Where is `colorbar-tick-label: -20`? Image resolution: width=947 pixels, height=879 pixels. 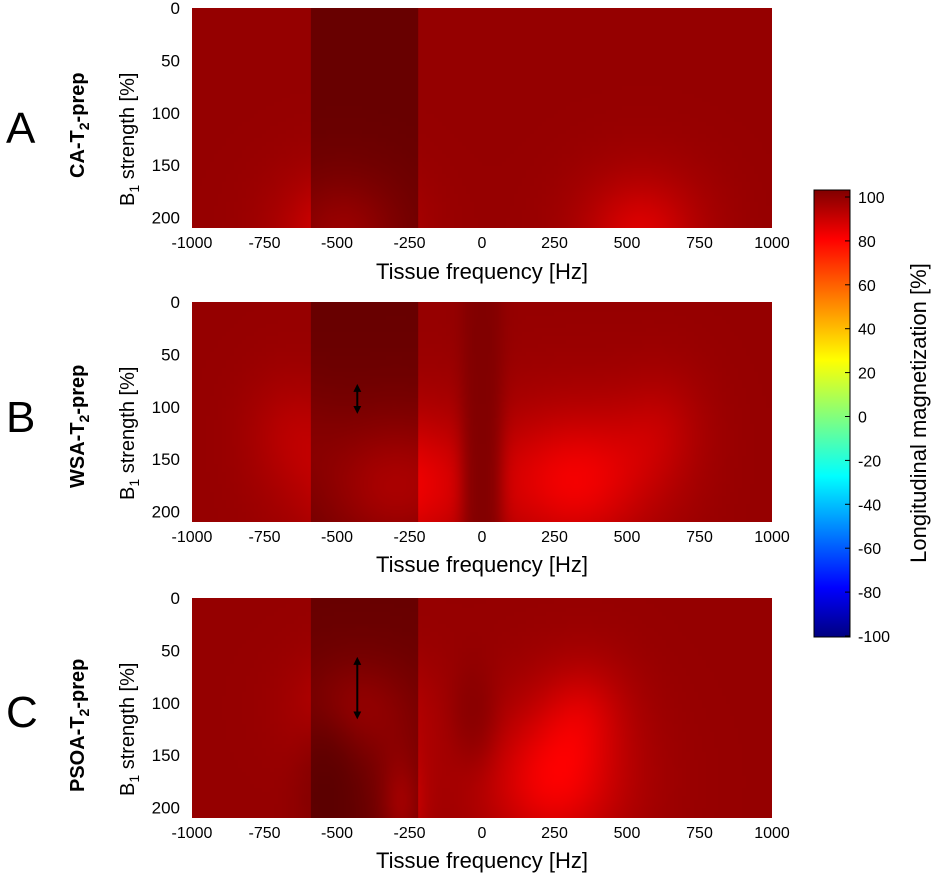
colorbar-tick-label: -20 is located at coordinates (869, 461).